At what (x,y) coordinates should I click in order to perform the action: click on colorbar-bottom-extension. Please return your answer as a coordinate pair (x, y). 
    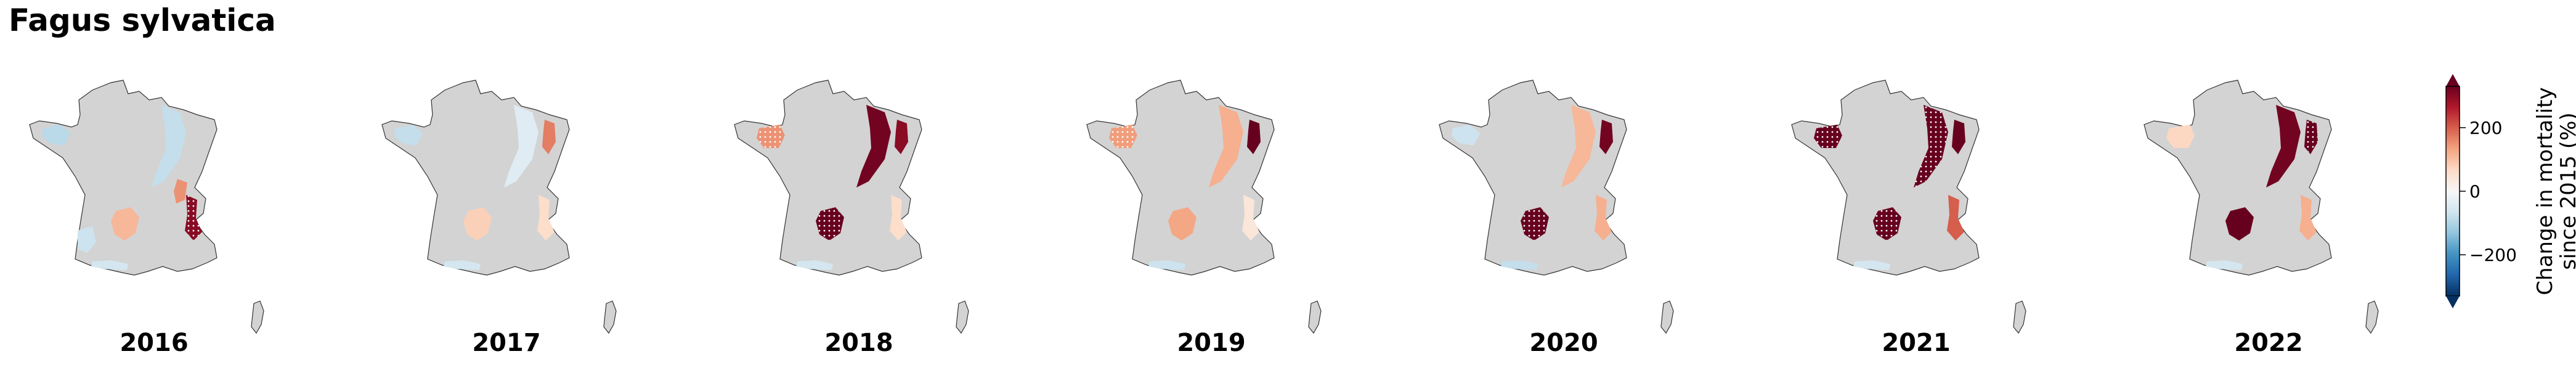
    Looking at the image, I should click on (2453, 302).